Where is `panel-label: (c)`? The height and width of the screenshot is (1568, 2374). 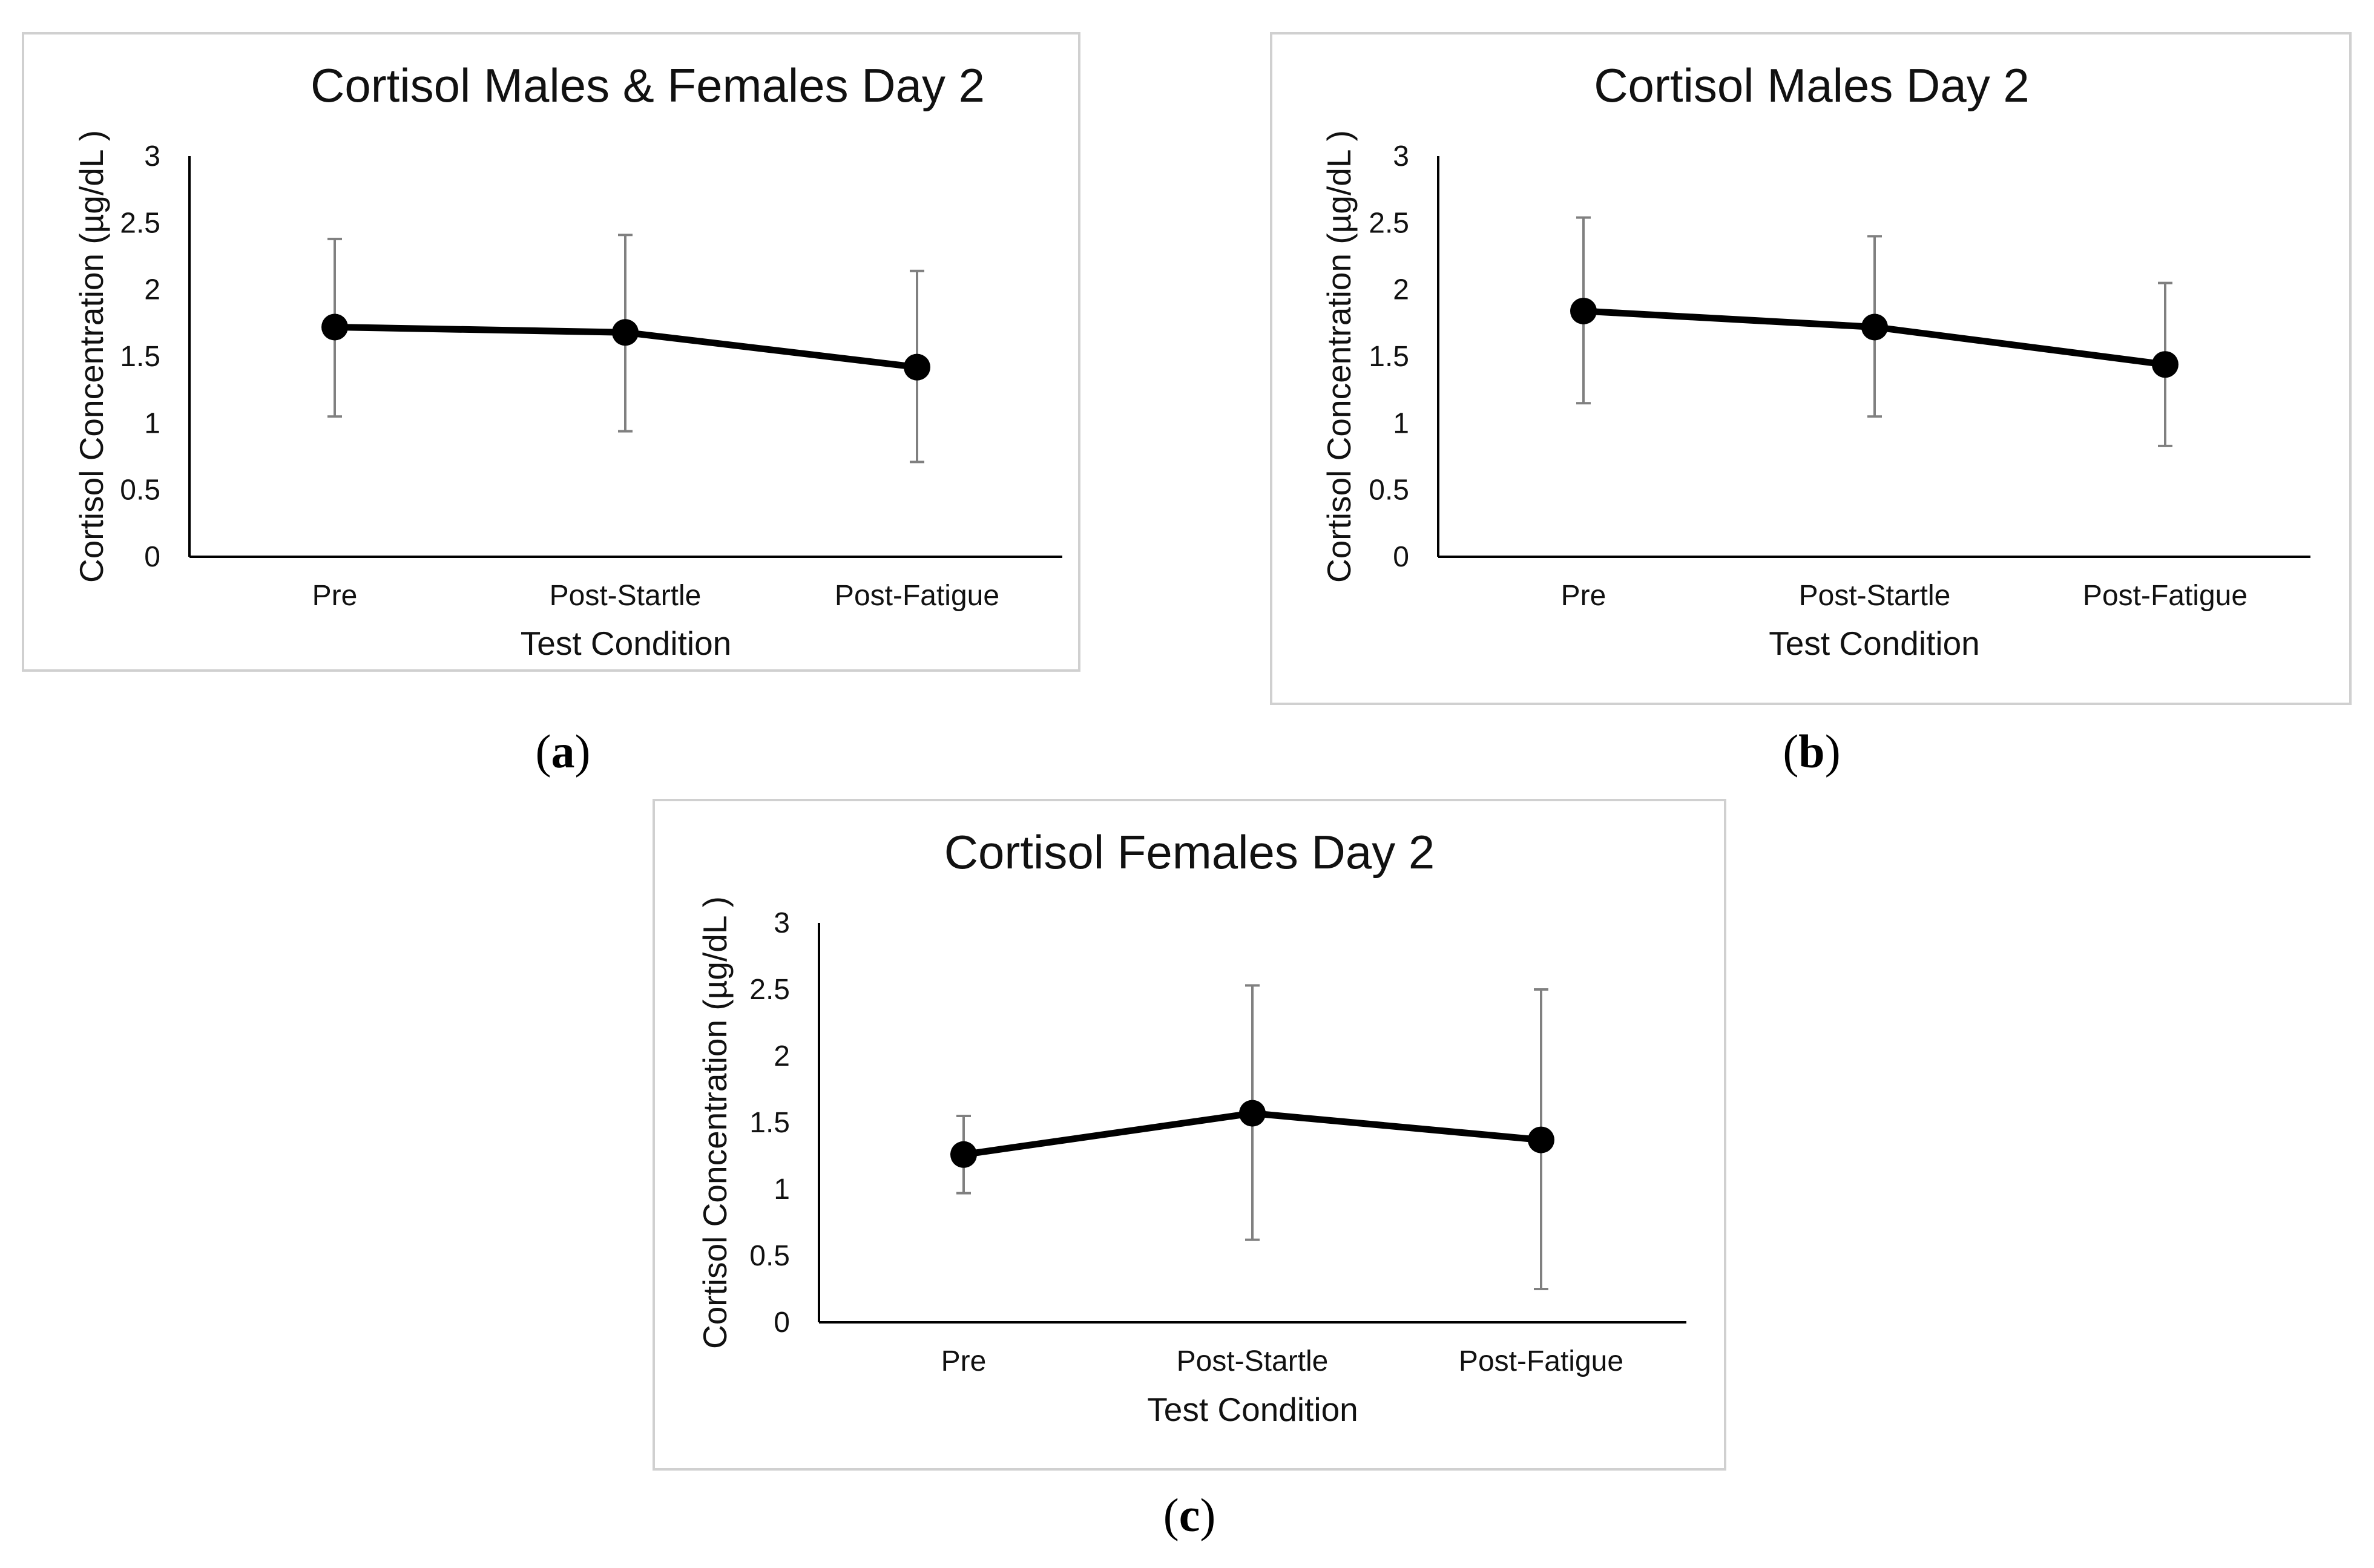 panel-label: (c) is located at coordinates (1189, 1515).